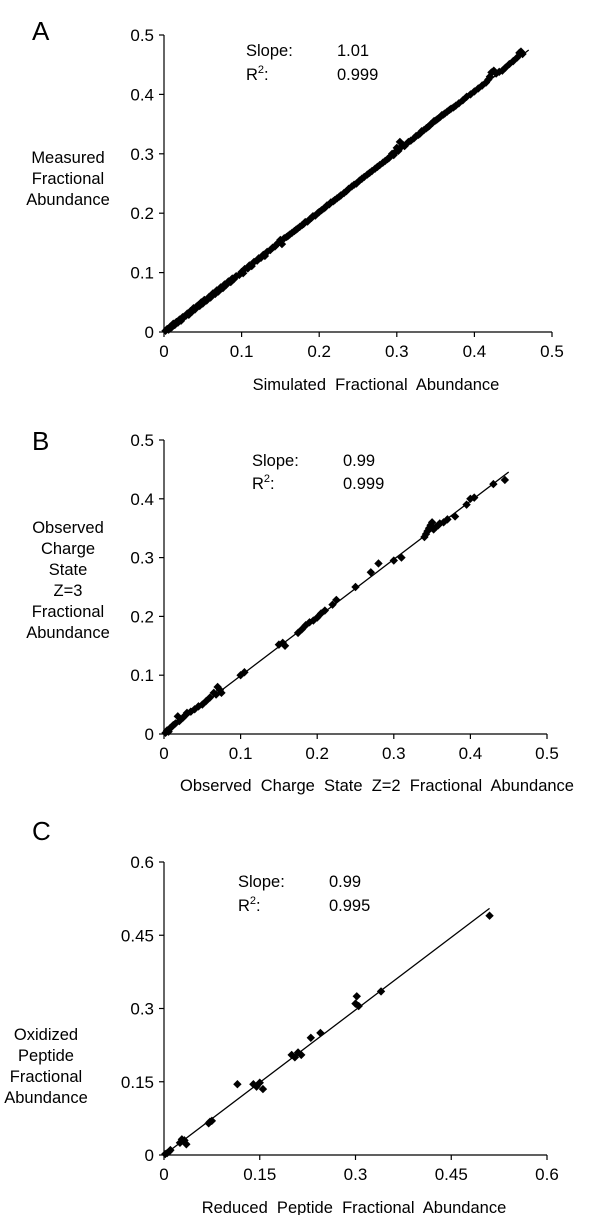 Image resolution: width=590 pixels, height=1220 pixels. What do you see at coordinates (142, 35) in the screenshot?
I see `y-tick-label: 0.5` at bounding box center [142, 35].